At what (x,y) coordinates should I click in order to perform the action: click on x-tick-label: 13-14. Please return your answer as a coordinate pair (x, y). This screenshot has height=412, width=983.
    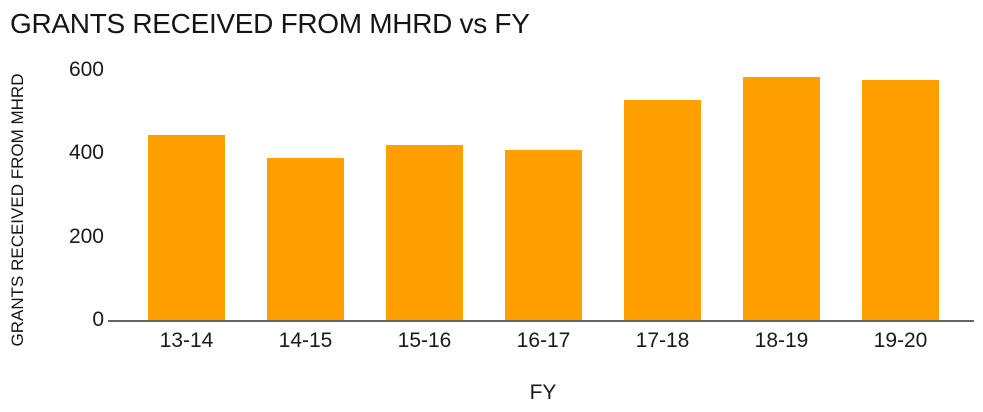
    Looking at the image, I should click on (186, 340).